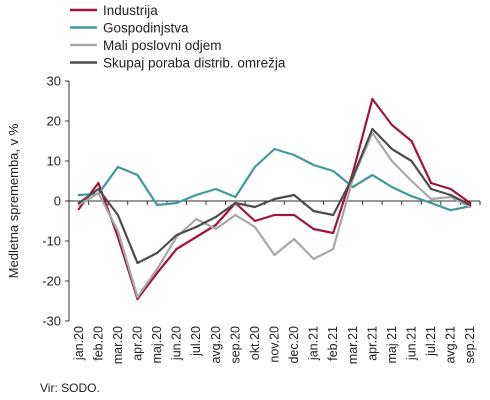 Image resolution: width=490 pixels, height=400 pixels. Describe the element at coordinates (13, 200) in the screenshot. I see `y-axis-label: Medletna sprememba, v %` at that location.